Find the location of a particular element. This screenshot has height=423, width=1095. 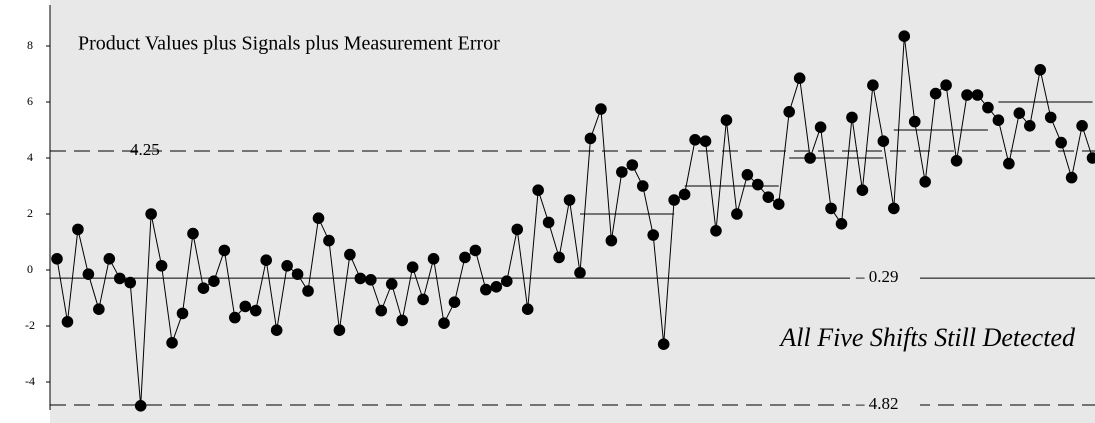

y-tick-label: -2 is located at coordinates (30, 325).